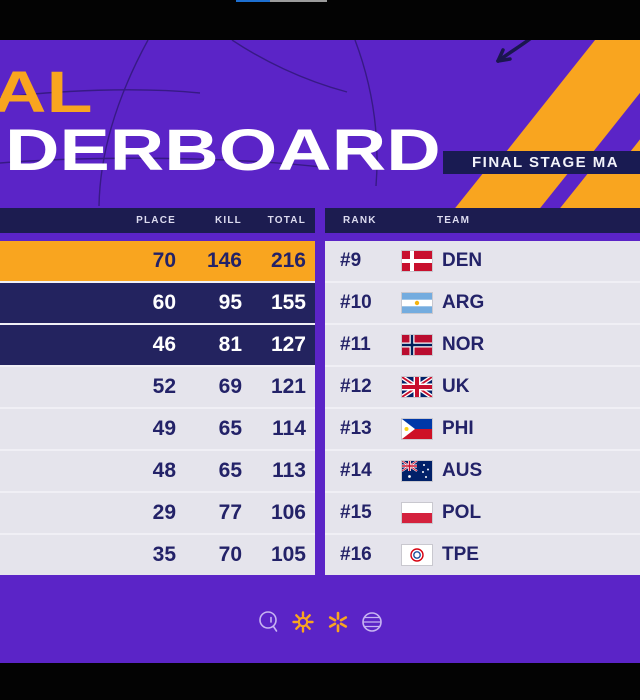 This screenshot has height=700, width=640. I want to click on table-row: 48 65 113, so click(157, 471).